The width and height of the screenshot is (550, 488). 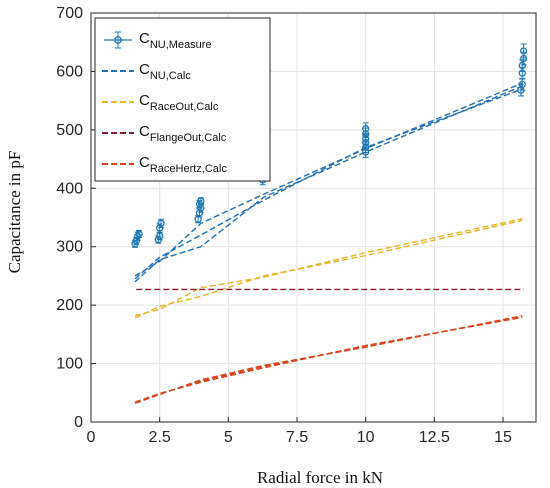 I want to click on y-tick-label: 100, so click(x=69, y=364).